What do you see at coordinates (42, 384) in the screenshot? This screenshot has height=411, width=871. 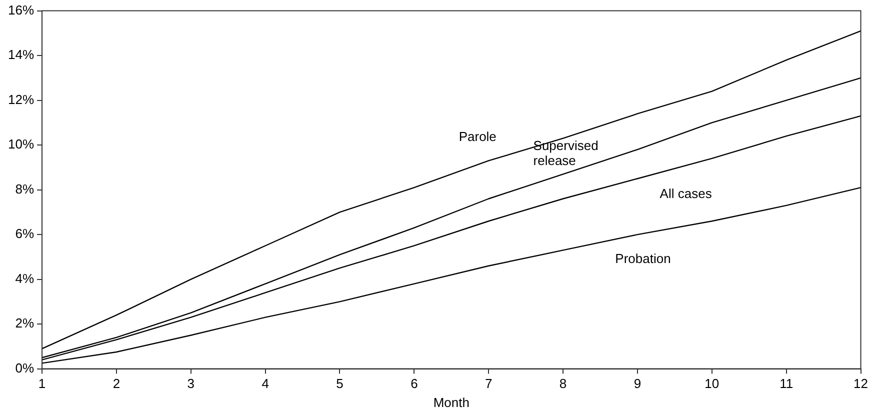 I see `x-tick-label: 1` at bounding box center [42, 384].